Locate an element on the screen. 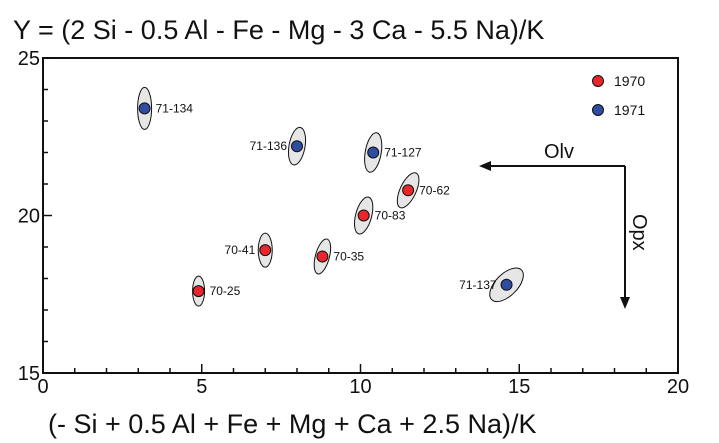  mineral-arrows: Olv Opx is located at coordinates (564, 225).